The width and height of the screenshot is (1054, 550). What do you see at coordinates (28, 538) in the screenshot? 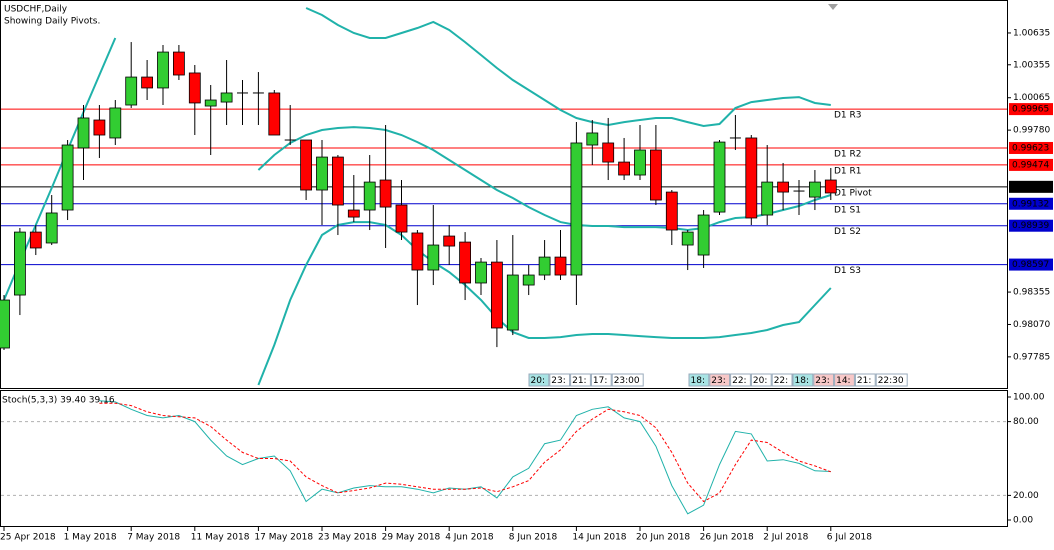
I see `x-tick-label: 25 Apr 2018` at bounding box center [28, 538].